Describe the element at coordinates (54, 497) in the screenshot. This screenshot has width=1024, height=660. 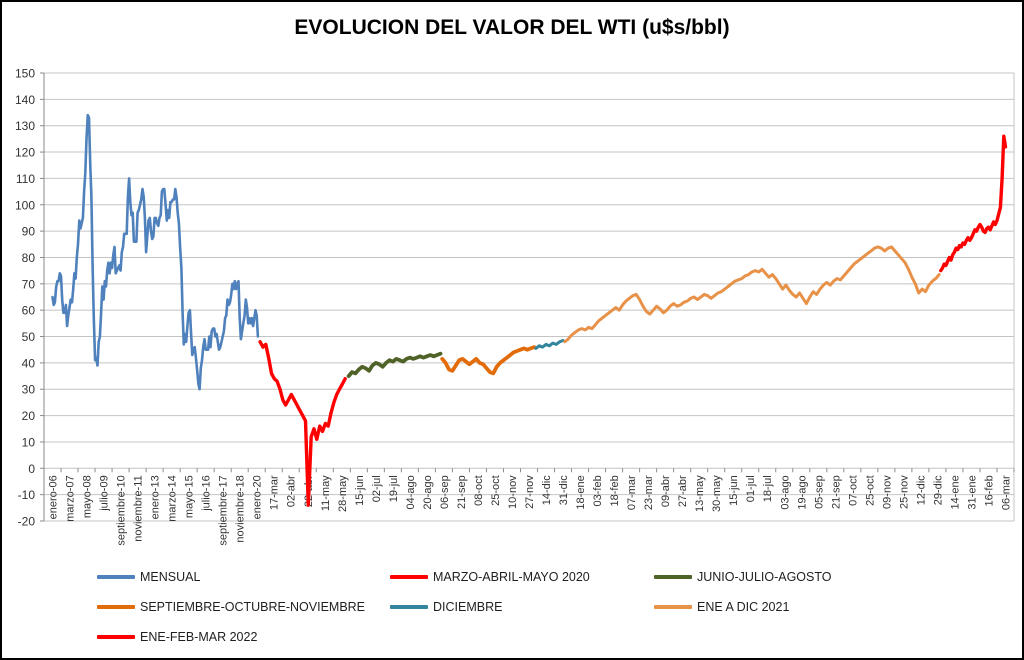
I see `x-tick-label: enero-06` at that location.